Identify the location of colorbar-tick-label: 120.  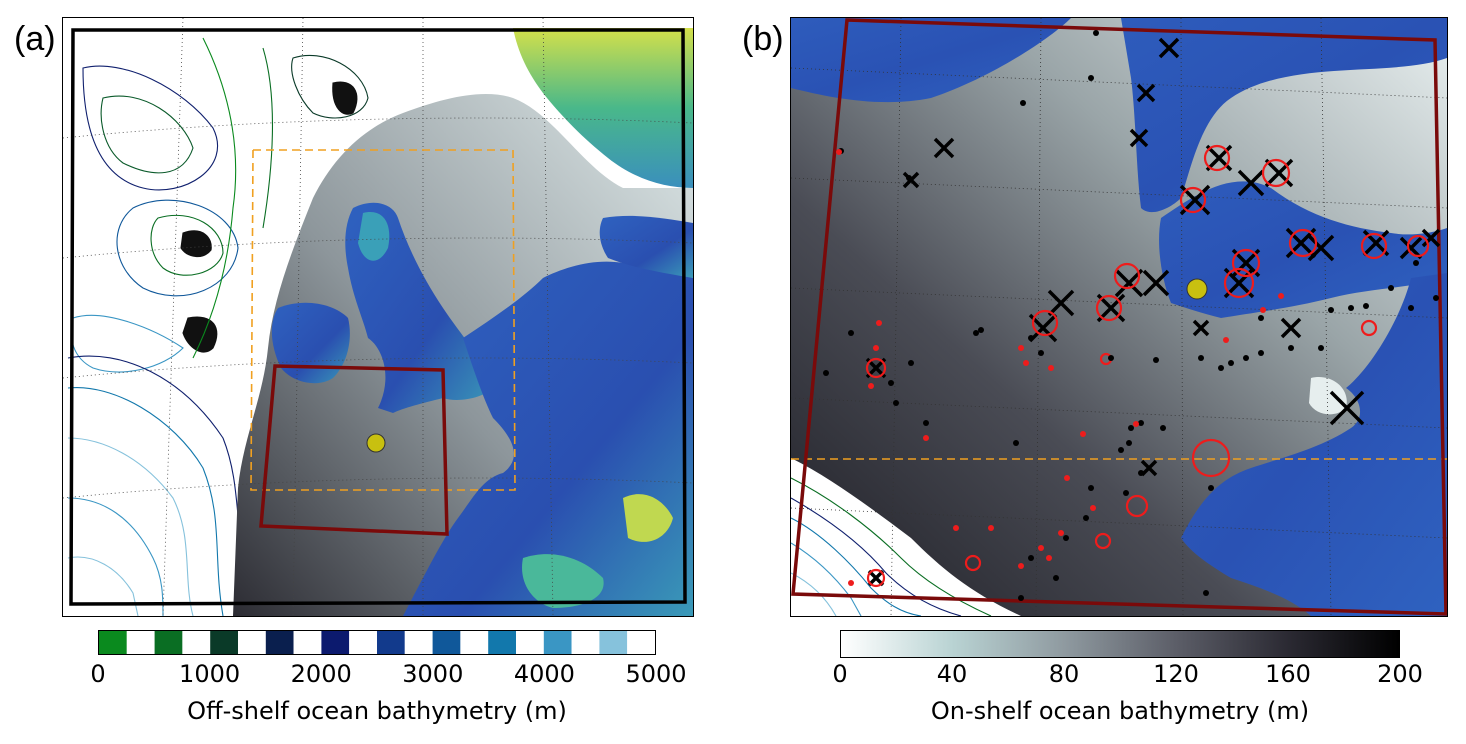
(1176, 674).